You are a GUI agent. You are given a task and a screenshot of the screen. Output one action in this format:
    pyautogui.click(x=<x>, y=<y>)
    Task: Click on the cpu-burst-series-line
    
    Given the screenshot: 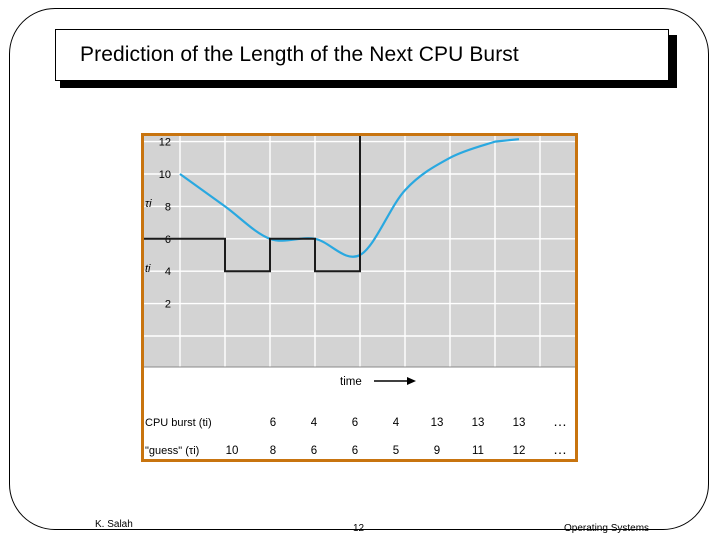 What is the action you would take?
    pyautogui.click(x=252, y=204)
    